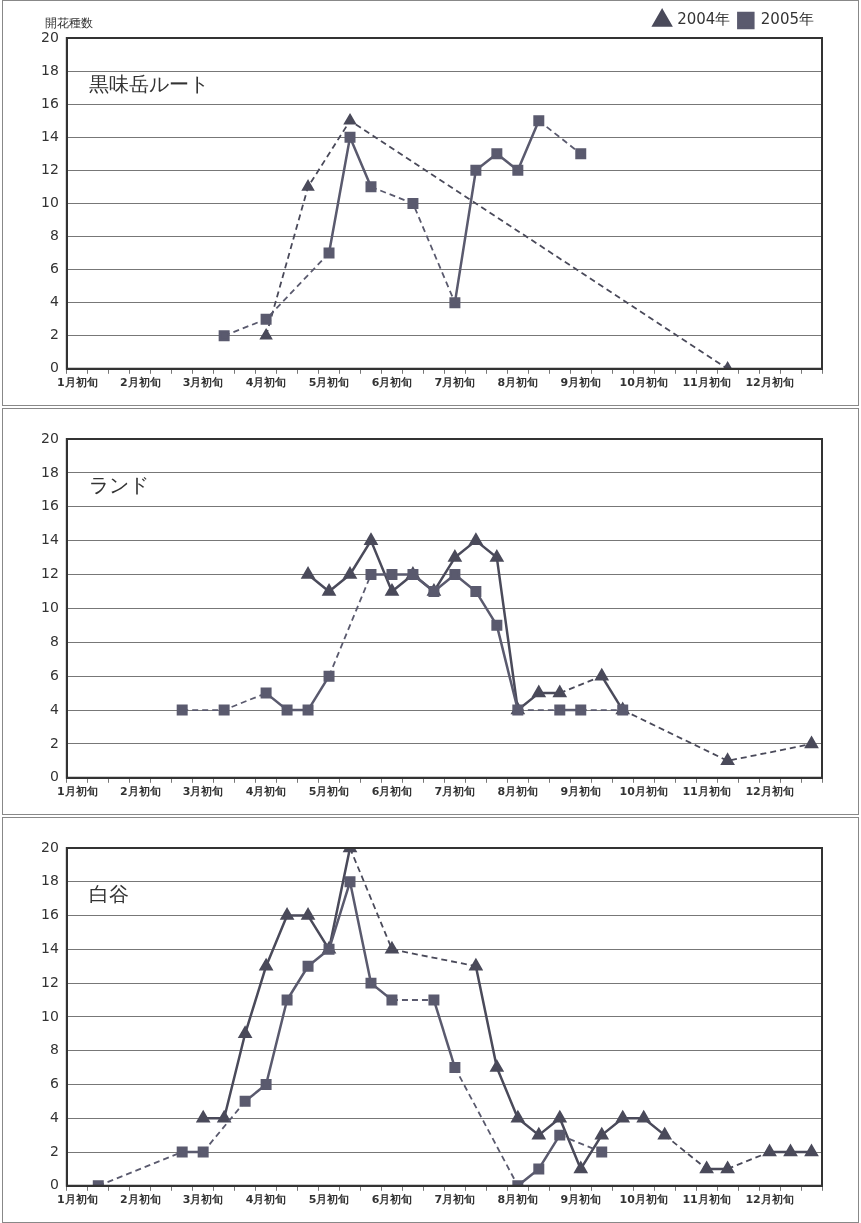 The width and height of the screenshot is (861, 1223). What do you see at coordinates (787, 19) in the screenshot?
I see `legend-label: 2005年` at bounding box center [787, 19].